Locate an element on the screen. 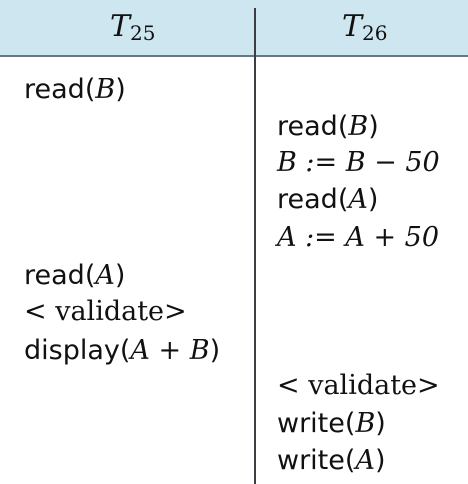 Image resolution: width=468 pixels, height=484 pixels. t26-read-a: read(A) is located at coordinates (328, 199).